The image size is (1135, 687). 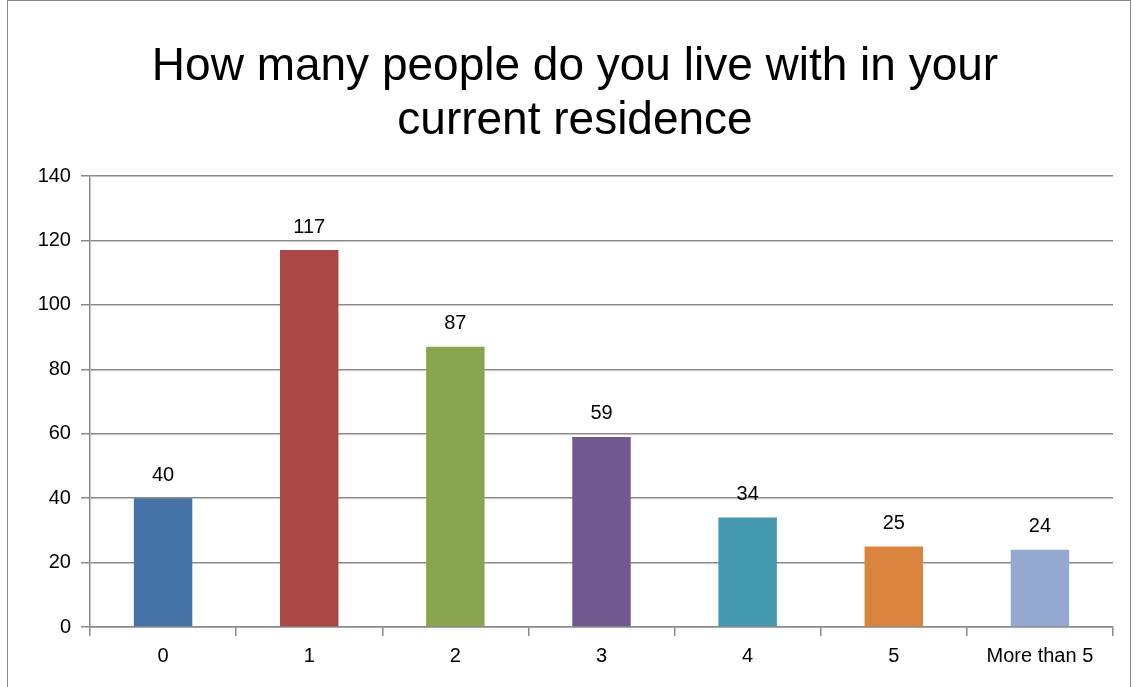 What do you see at coordinates (747, 492) in the screenshot?
I see `data-label: 34` at bounding box center [747, 492].